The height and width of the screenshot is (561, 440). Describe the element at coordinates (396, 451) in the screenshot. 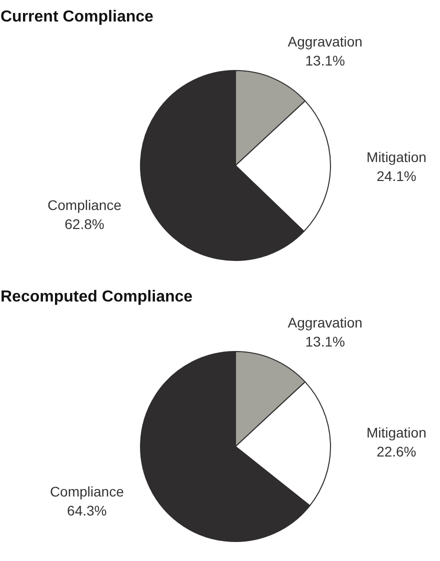

I see `data-label: 22.6%` at that location.